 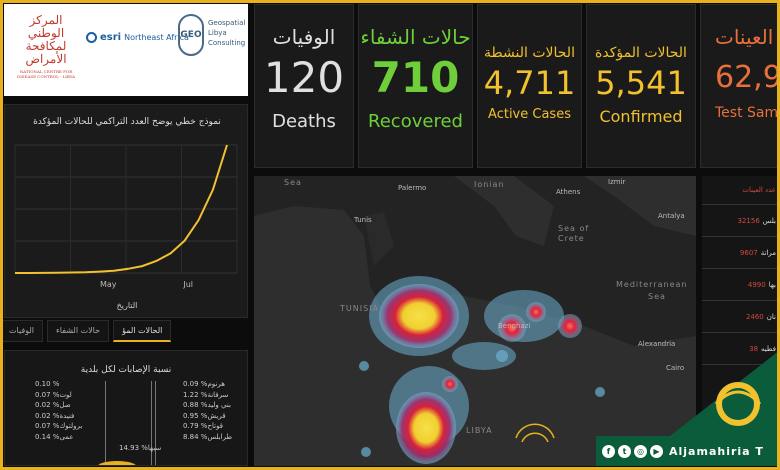 I want to click on tests-label-en: Test Sam, so click(x=747, y=113).